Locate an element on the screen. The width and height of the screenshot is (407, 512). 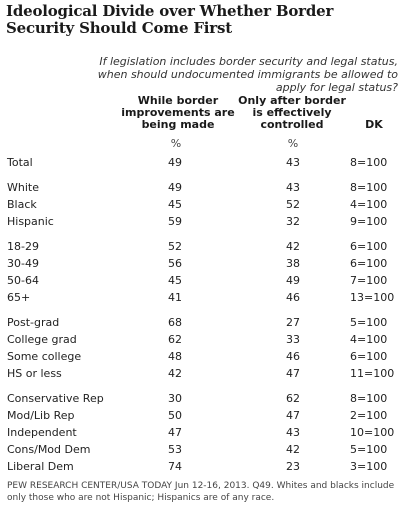
value-while-border: 74 is located at coordinates (175, 466).